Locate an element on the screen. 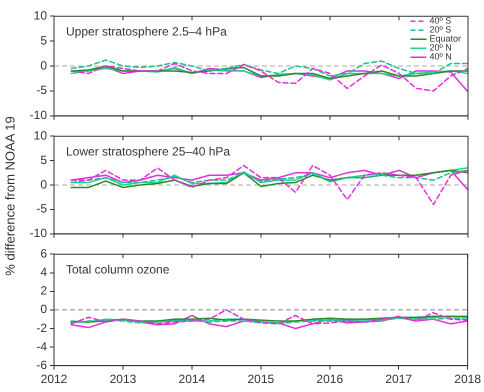 Image resolution: width=484 pixels, height=392 pixels. legend-label: 40º N is located at coordinates (440, 57).